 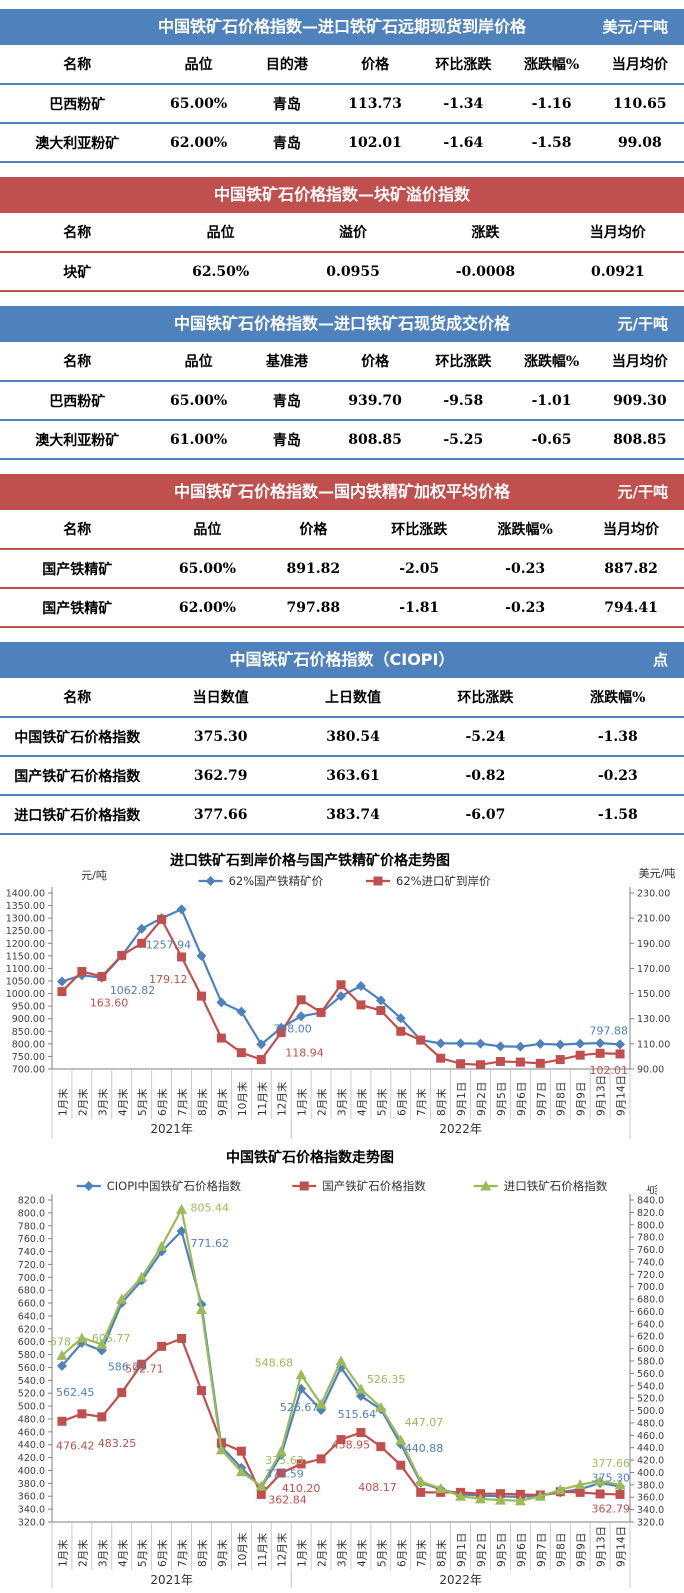 What do you see at coordinates (650, 1275) in the screenshot?
I see `svg-text: 720.0` at bounding box center [650, 1275].